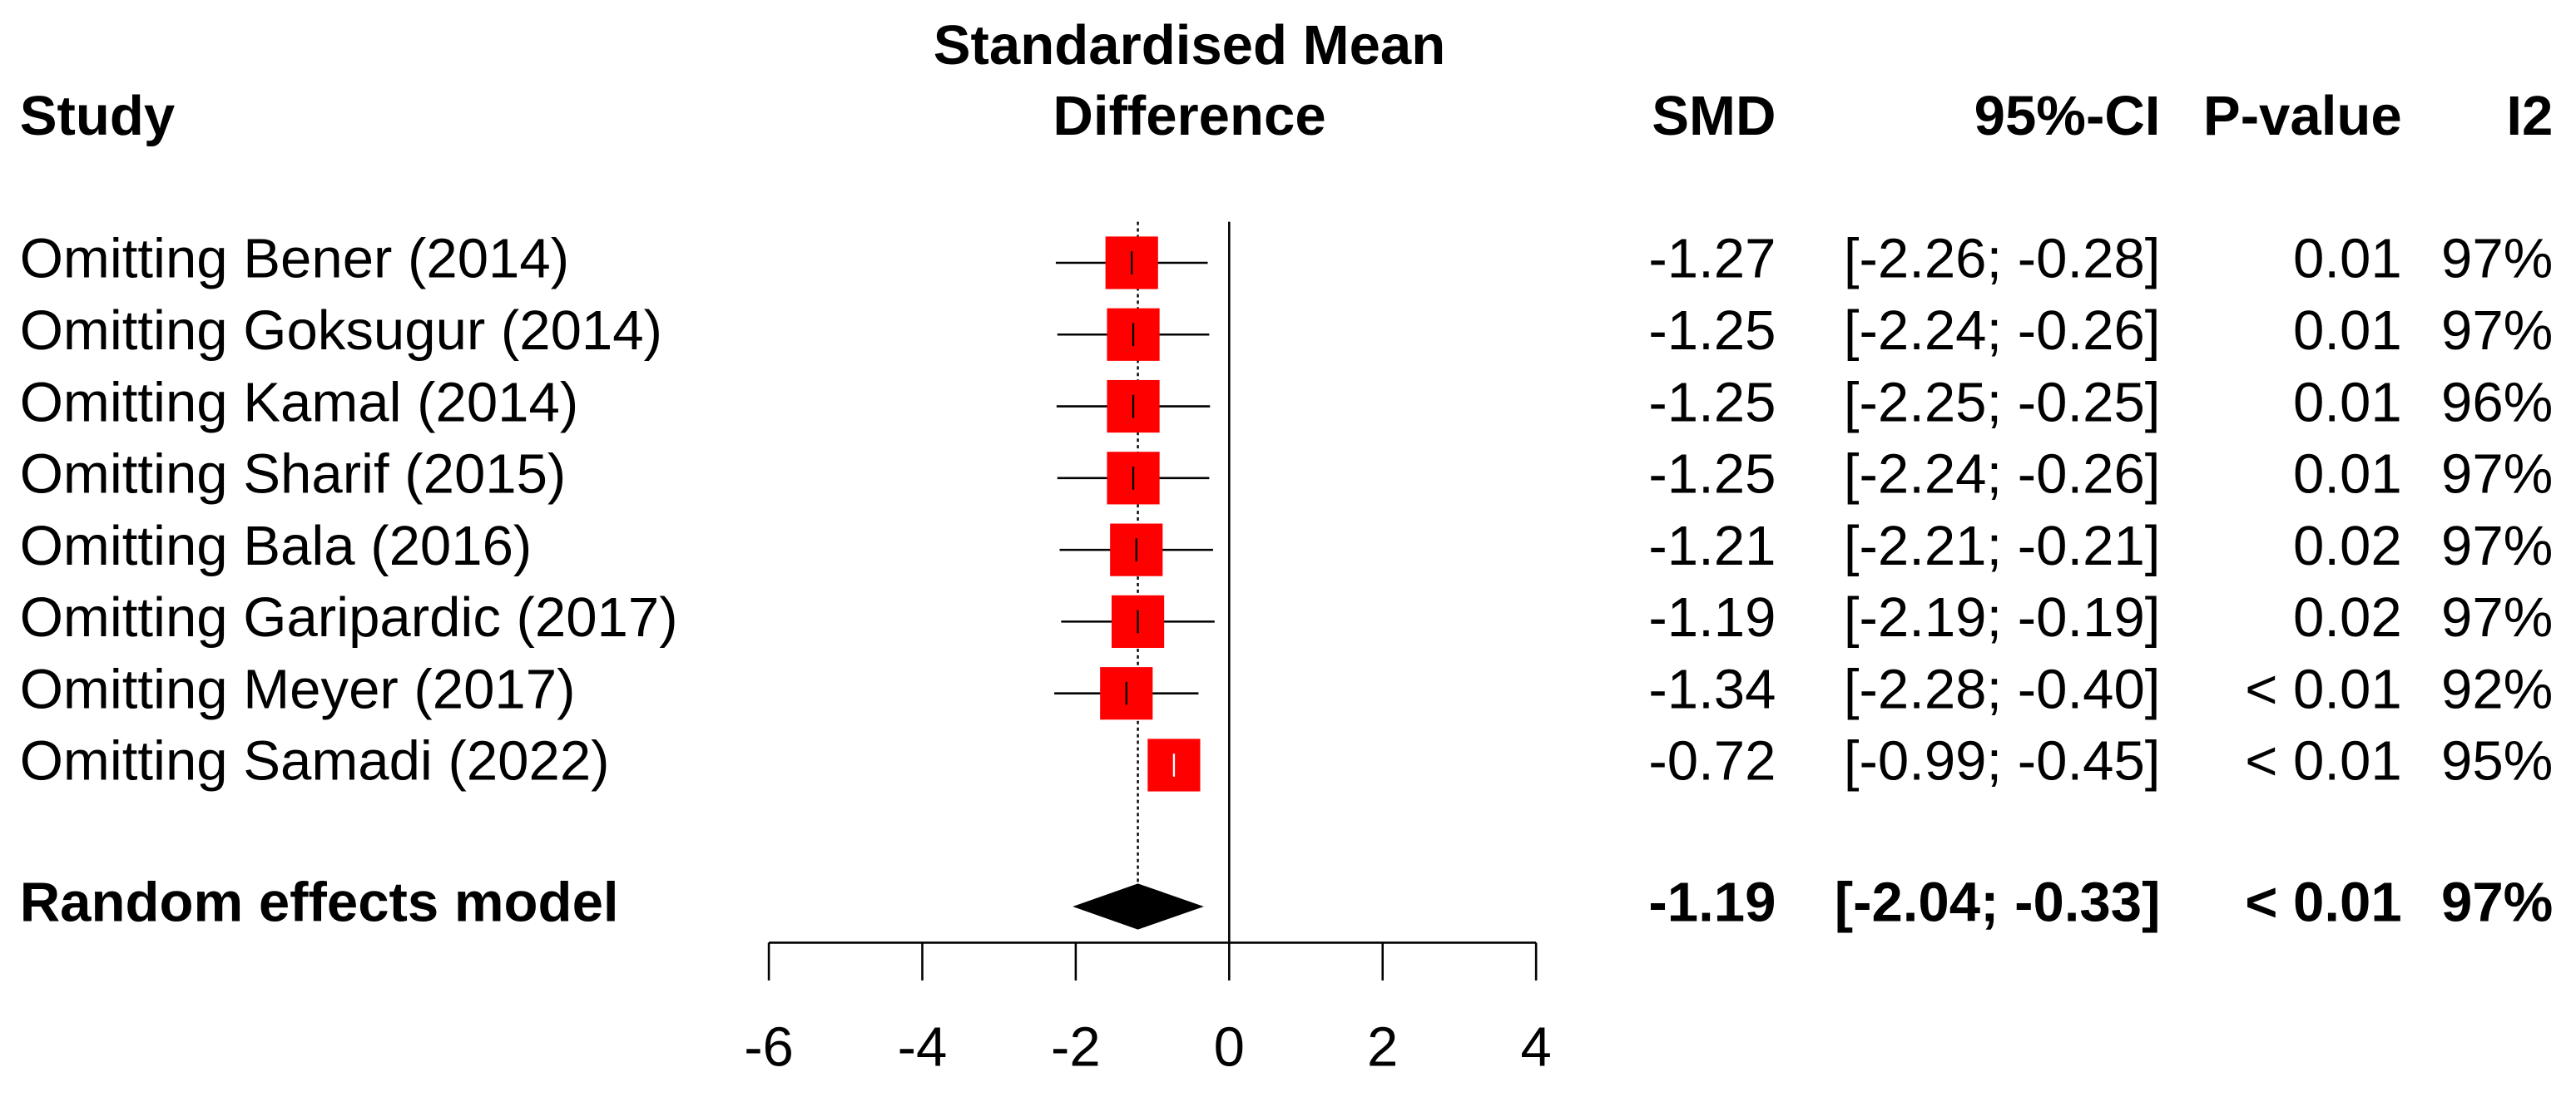  What do you see at coordinates (1998, 903) in the screenshot?
I see `ci-label: [-2.04; -0.33]` at bounding box center [1998, 903].